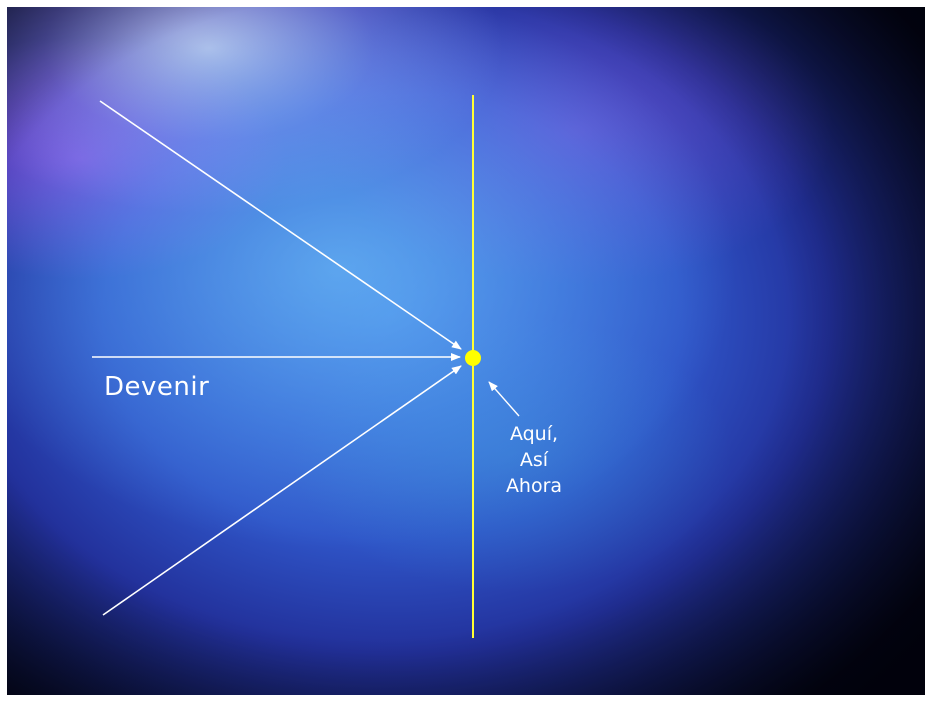 The height and width of the screenshot is (702, 932). Describe the element at coordinates (473, 358) in the screenshot. I see `present-point` at that location.